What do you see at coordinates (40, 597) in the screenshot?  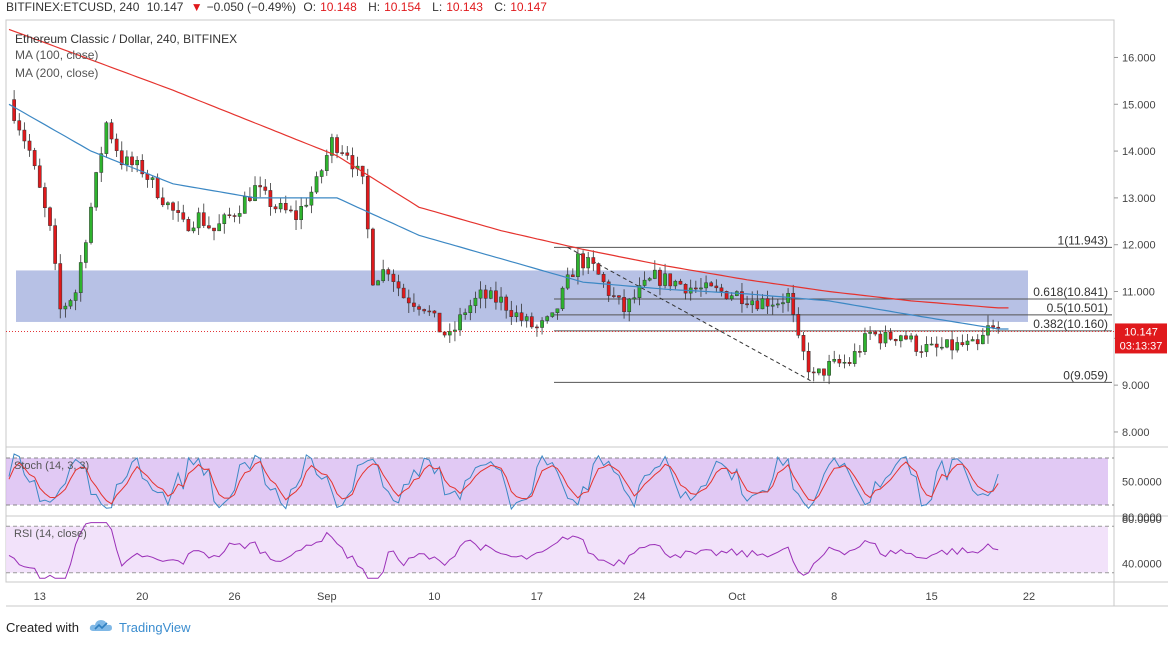 I see `x-tick-label: 13` at bounding box center [40, 597].